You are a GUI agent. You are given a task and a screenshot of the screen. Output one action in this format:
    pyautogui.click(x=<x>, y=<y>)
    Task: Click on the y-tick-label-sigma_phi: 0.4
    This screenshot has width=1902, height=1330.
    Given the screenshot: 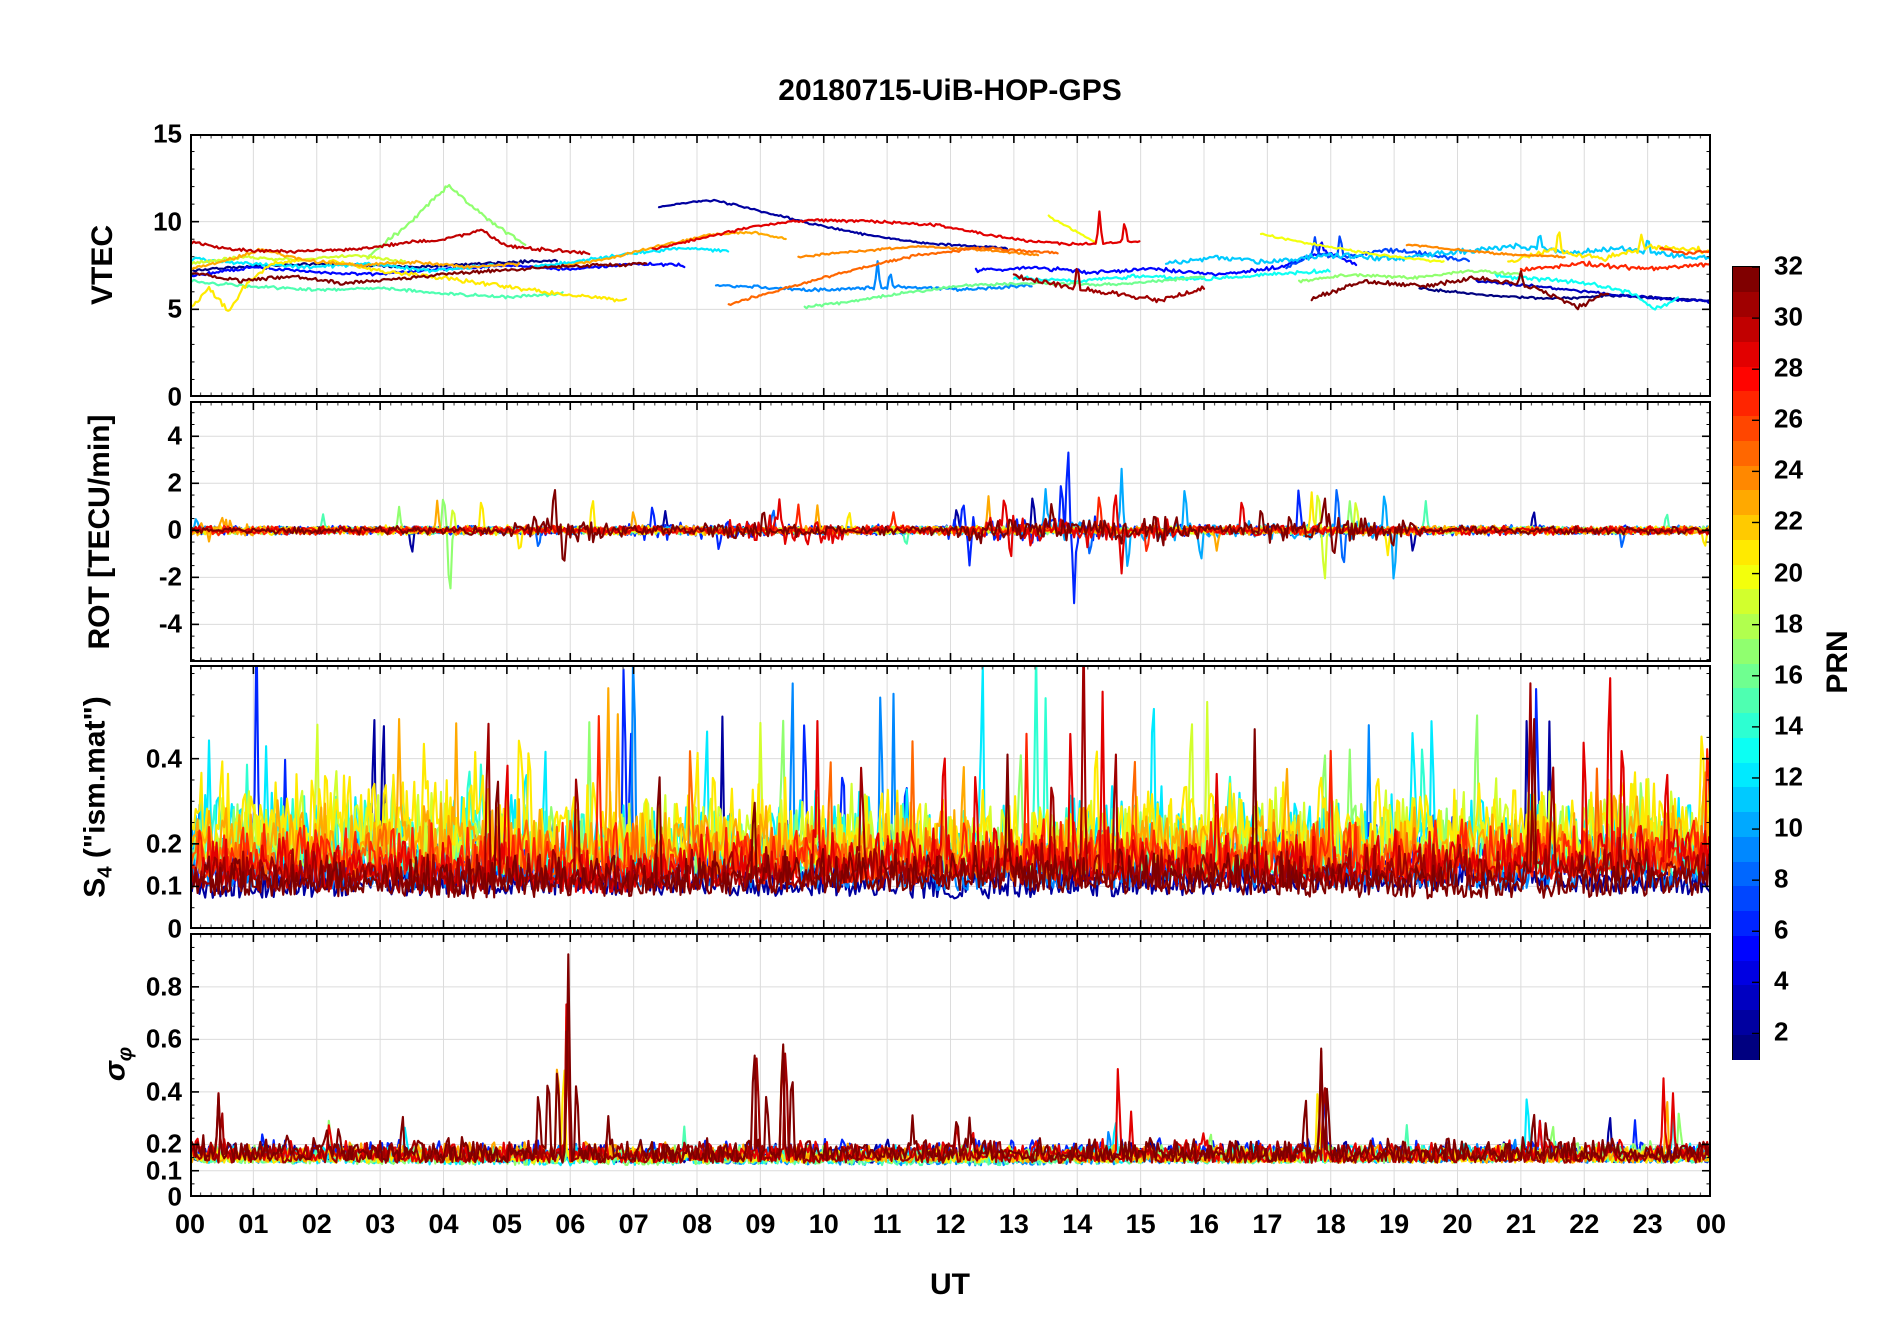 What is the action you would take?
    pyautogui.click(x=163, y=1091)
    